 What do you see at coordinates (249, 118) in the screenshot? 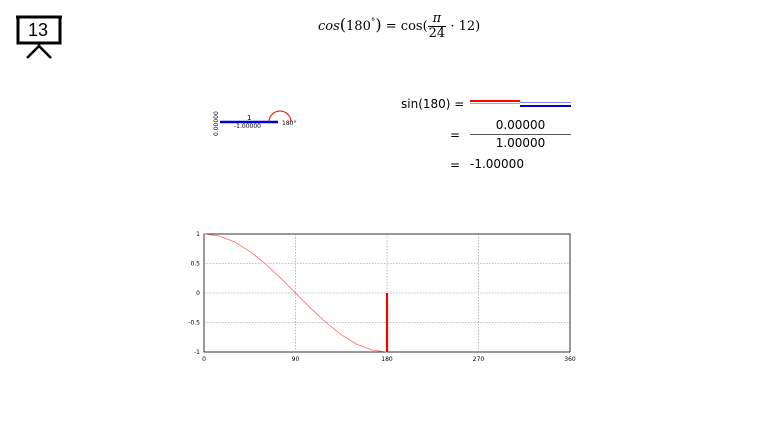
I see `tick-label: 1` at bounding box center [249, 118].